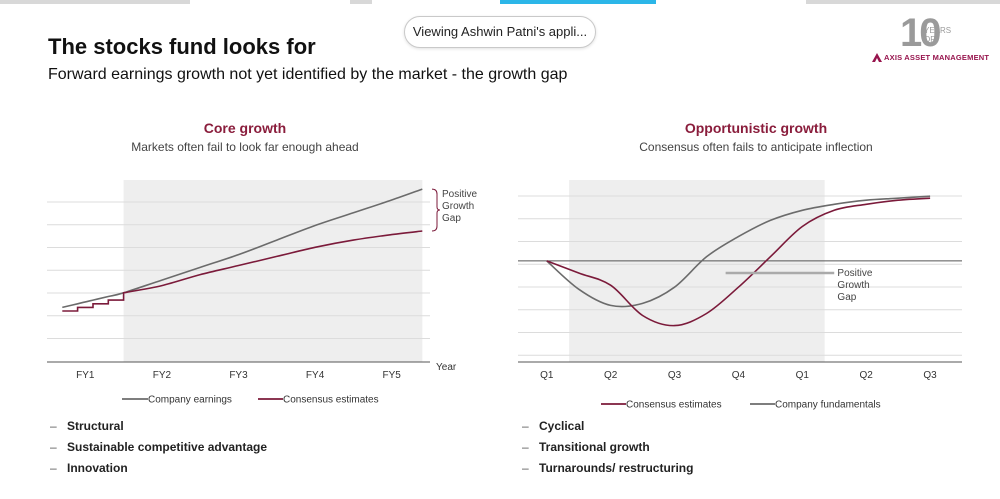  I want to click on x-tick-label: FY2, so click(162, 375).